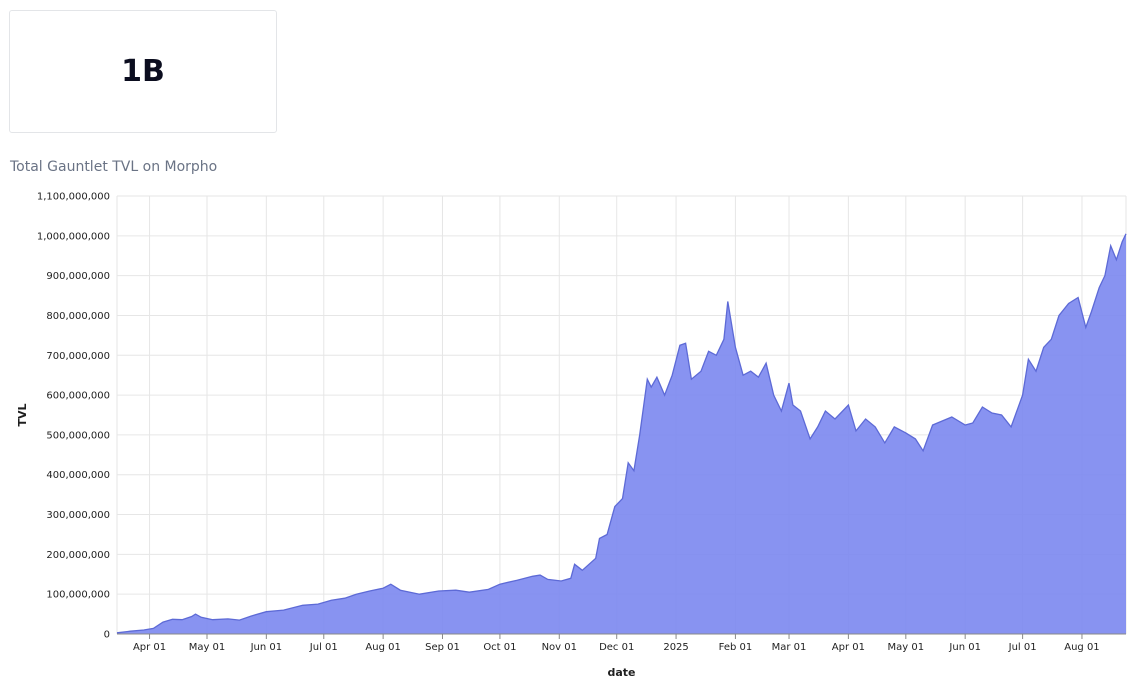 The image size is (1132, 685). What do you see at coordinates (78, 515) in the screenshot?
I see `y-tick-label: 300,000,000` at bounding box center [78, 515].